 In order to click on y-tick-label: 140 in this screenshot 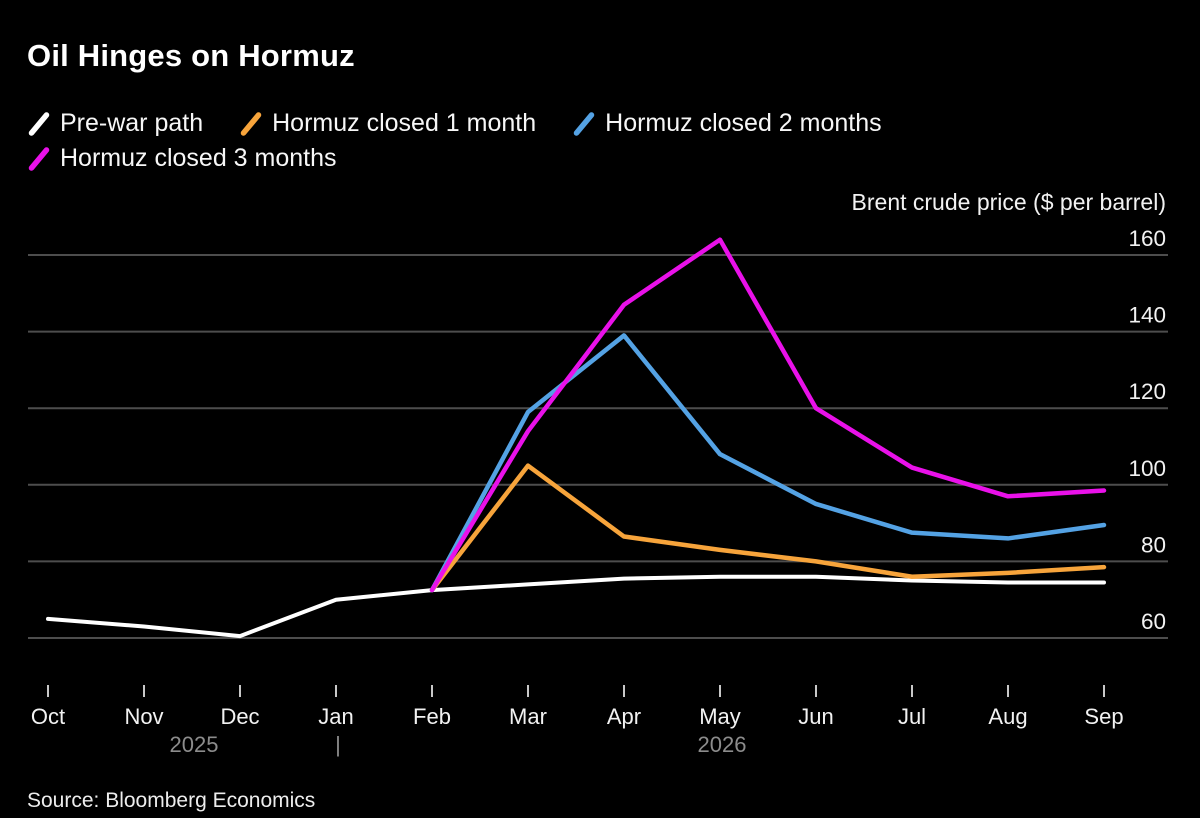, I will do `click(1147, 315)`.